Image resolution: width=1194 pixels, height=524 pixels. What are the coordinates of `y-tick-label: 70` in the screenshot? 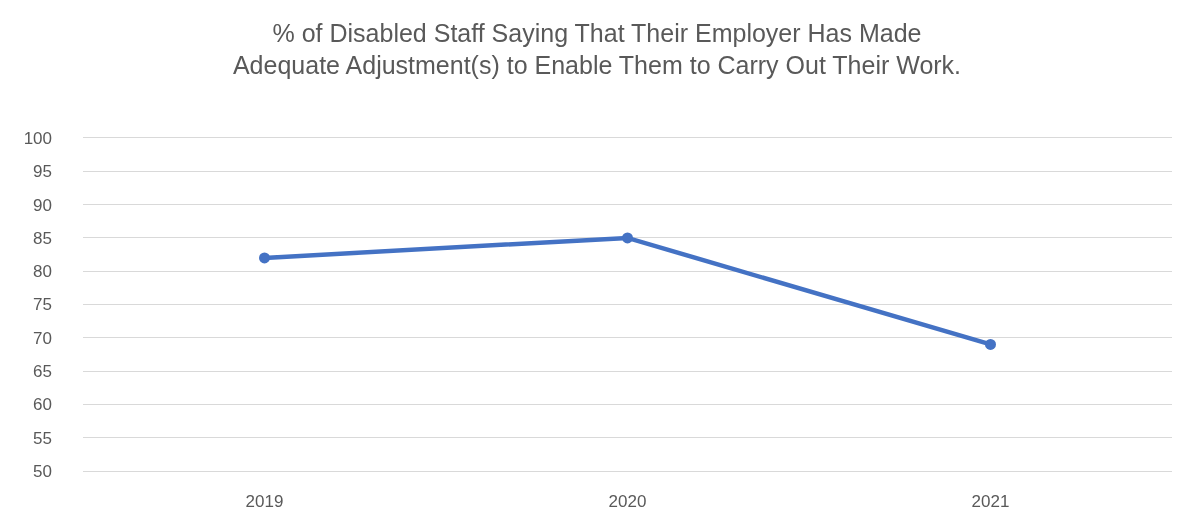 It's located at (42, 338).